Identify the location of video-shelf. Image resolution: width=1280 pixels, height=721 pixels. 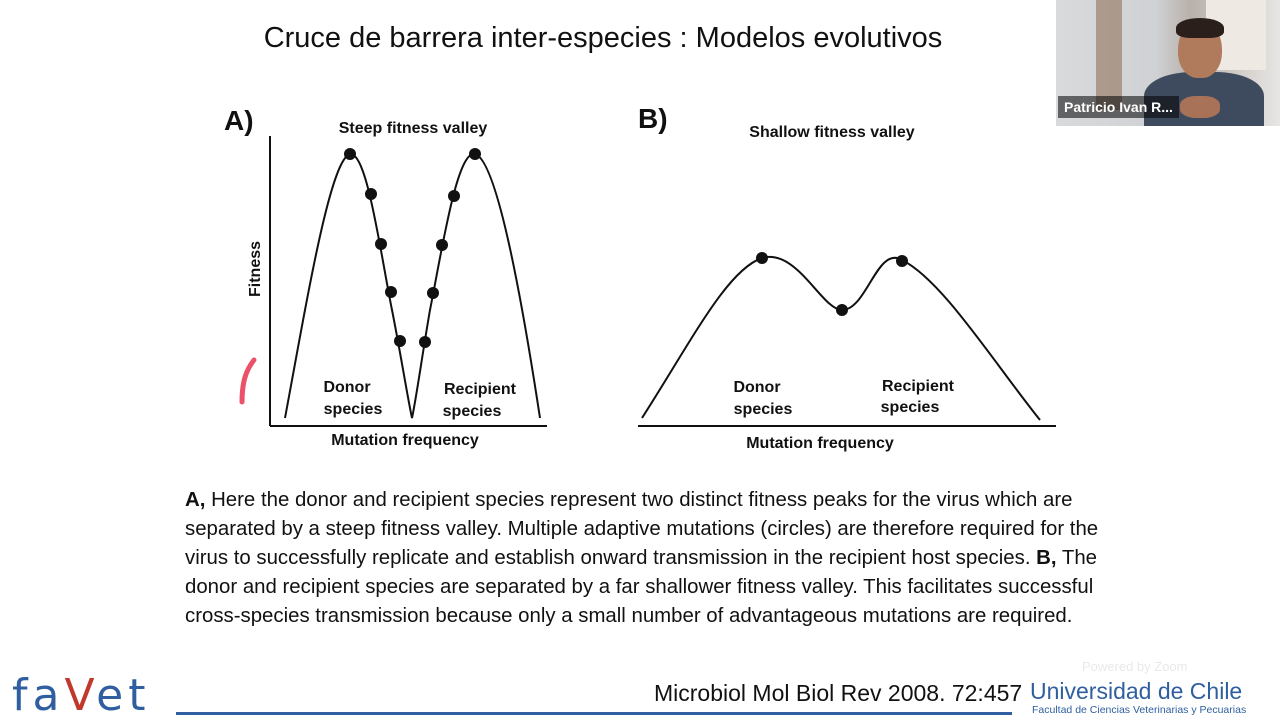
(1109, 55).